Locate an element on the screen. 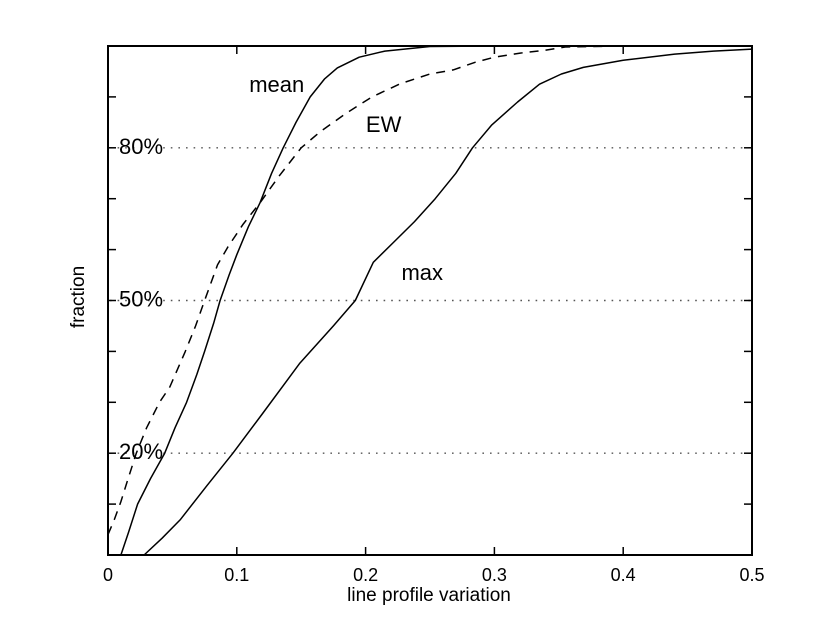  x-tick-label-0.3: 0.3 is located at coordinates (494, 575).